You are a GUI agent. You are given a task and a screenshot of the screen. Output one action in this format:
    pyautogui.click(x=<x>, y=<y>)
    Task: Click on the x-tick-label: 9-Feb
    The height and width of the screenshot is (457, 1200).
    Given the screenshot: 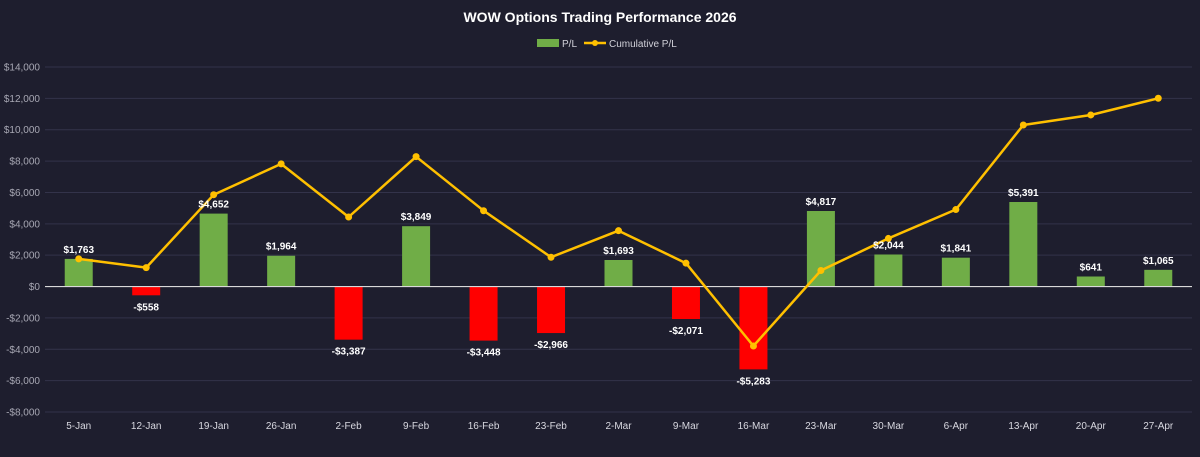 What is the action you would take?
    pyautogui.click(x=416, y=426)
    